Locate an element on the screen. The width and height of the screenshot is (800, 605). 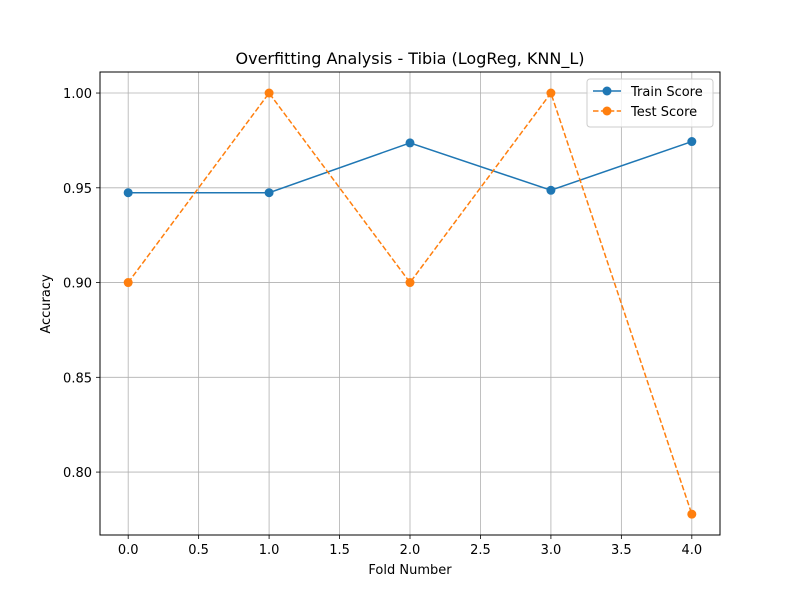
y-axis-label: Accuracy is located at coordinates (46, 304).